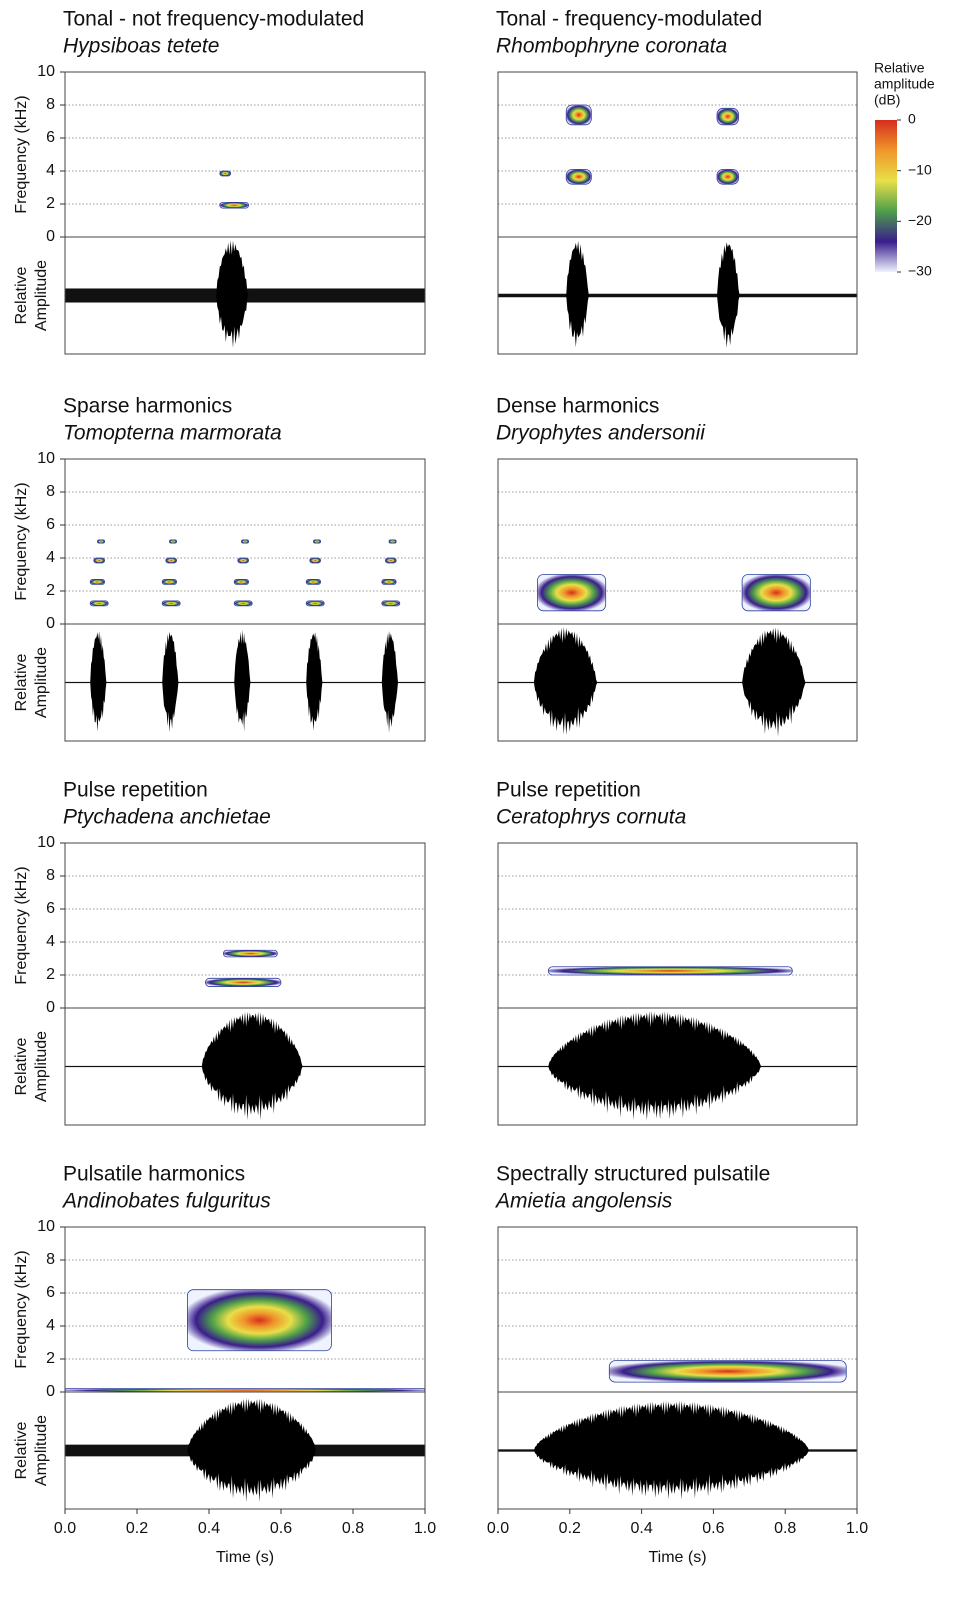 Image resolution: width=965 pixels, height=1603 pixels. Describe the element at coordinates (46, 71) in the screenshot. I see `y-tick-label: 10` at that location.